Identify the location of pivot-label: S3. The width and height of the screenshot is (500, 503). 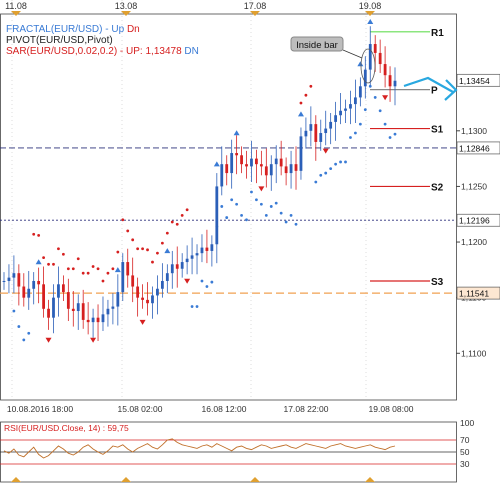
(437, 282).